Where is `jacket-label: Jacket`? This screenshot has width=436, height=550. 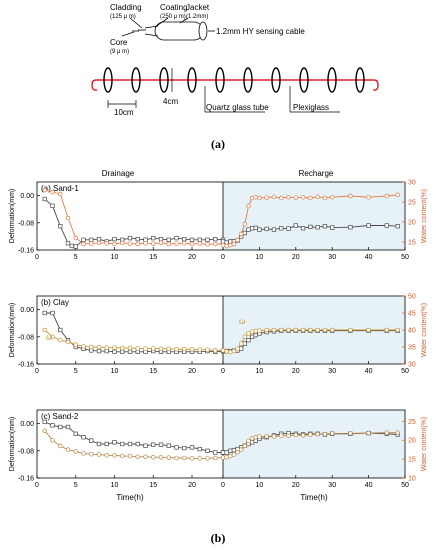 jacket-label: Jacket is located at coordinates (198, 7).